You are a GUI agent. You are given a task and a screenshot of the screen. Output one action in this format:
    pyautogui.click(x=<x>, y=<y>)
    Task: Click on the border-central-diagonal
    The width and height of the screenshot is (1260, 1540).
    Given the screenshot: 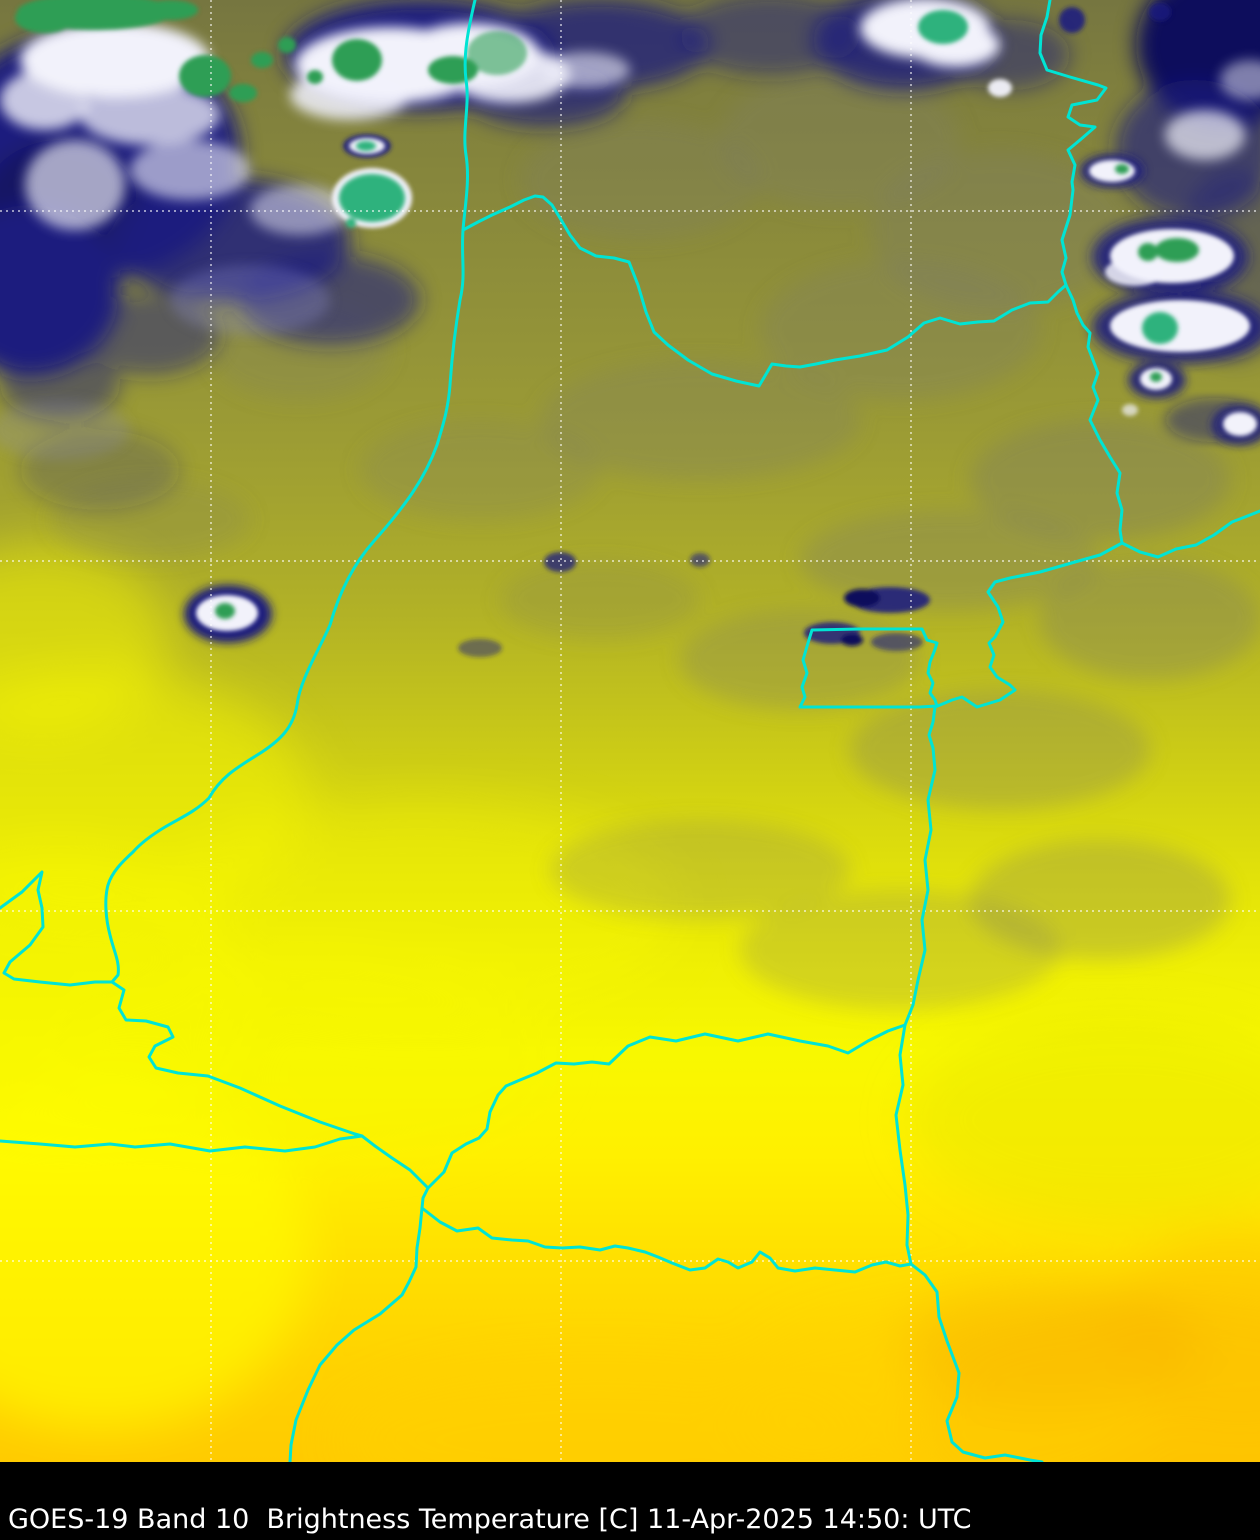 What is the action you would take?
    pyautogui.click(x=666, y=1106)
    